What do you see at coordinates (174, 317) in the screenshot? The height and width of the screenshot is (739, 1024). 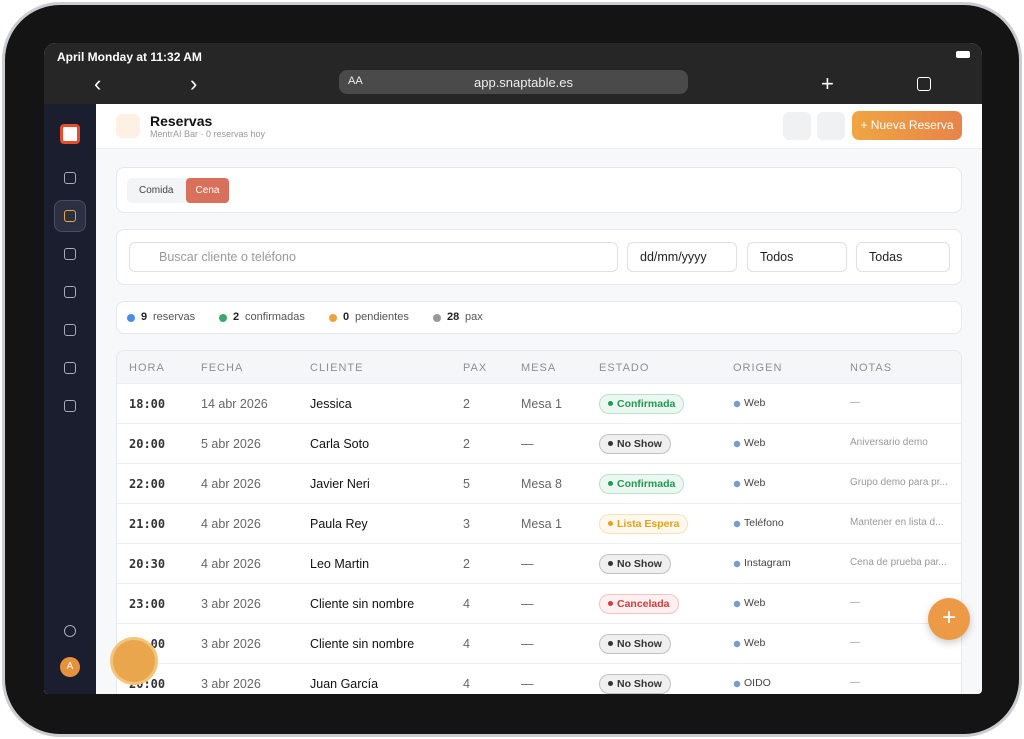 I see `summary-label: reservas` at bounding box center [174, 317].